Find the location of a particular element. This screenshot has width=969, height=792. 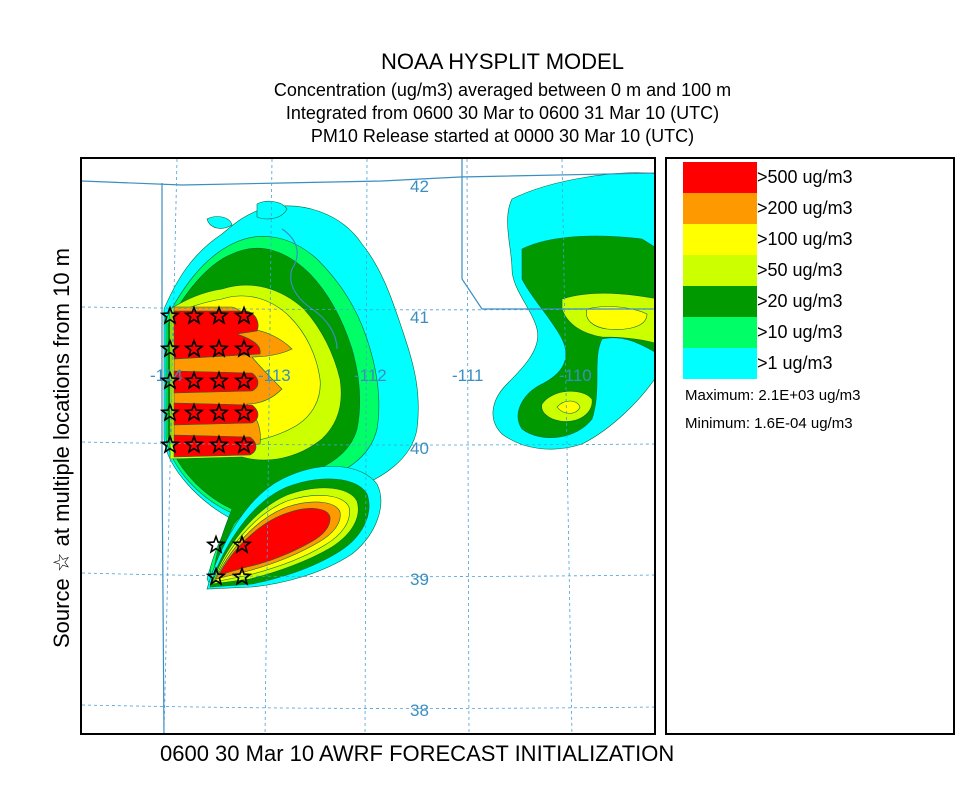

lon-label-113: -113 is located at coordinates (274, 375).